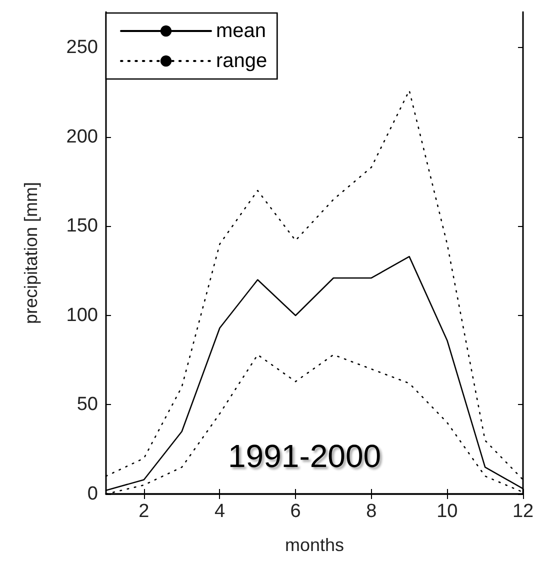 The height and width of the screenshot is (573, 541). What do you see at coordinates (314, 545) in the screenshot?
I see `x-axis-title: months` at bounding box center [314, 545].